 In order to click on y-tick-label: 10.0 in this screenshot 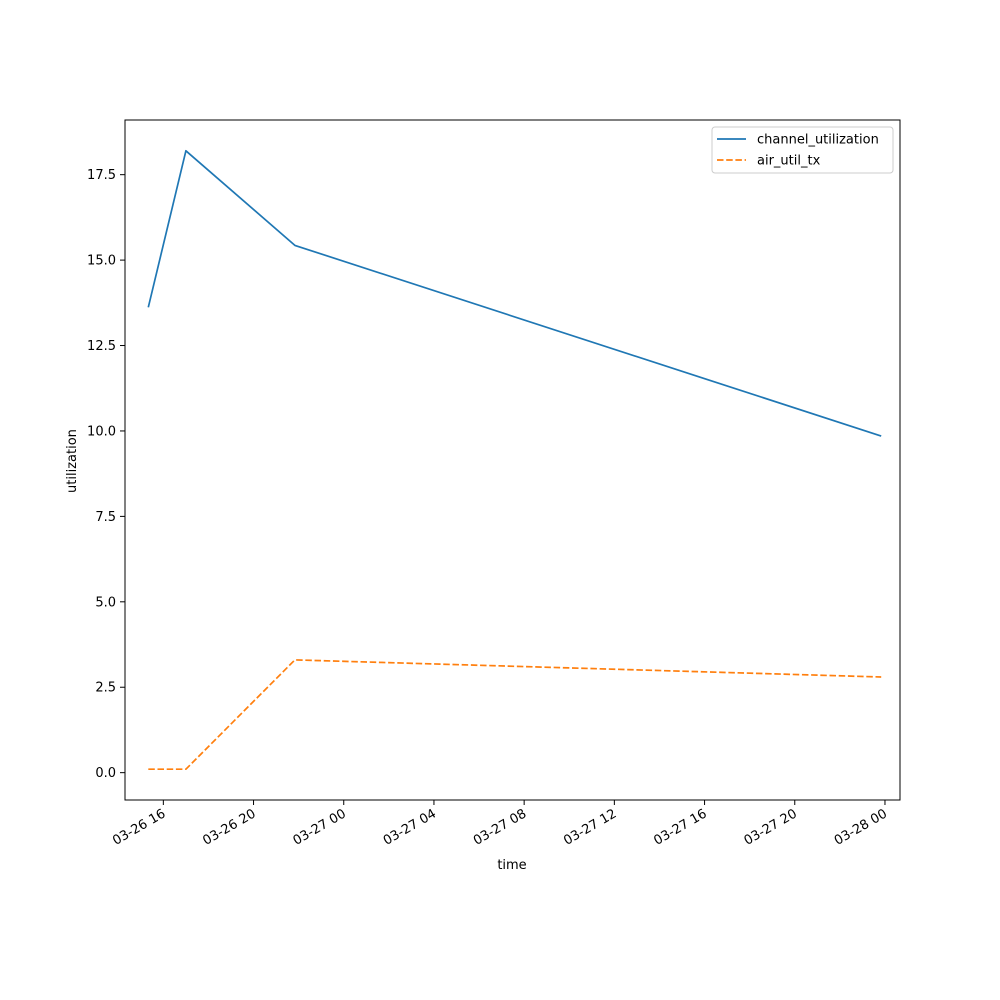, I will do `click(101, 431)`.